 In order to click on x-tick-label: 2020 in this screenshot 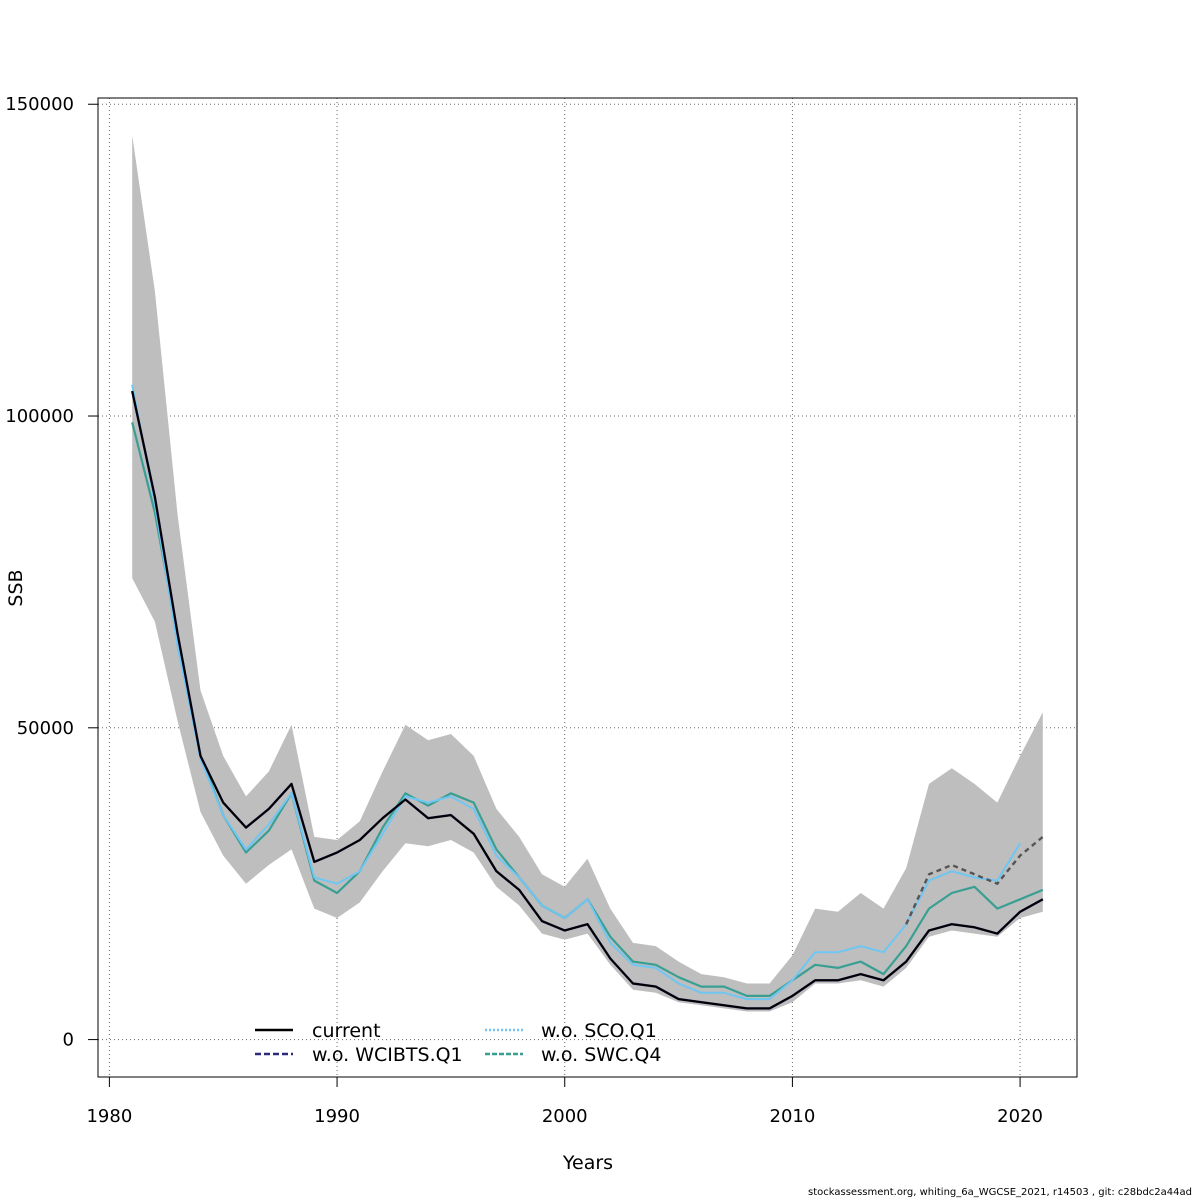, I will do `click(1020, 1116)`.